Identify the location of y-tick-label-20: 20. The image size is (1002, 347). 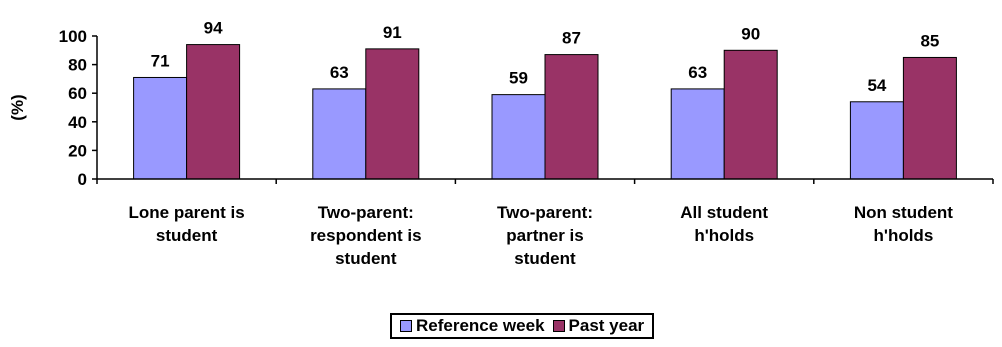
(77, 150).